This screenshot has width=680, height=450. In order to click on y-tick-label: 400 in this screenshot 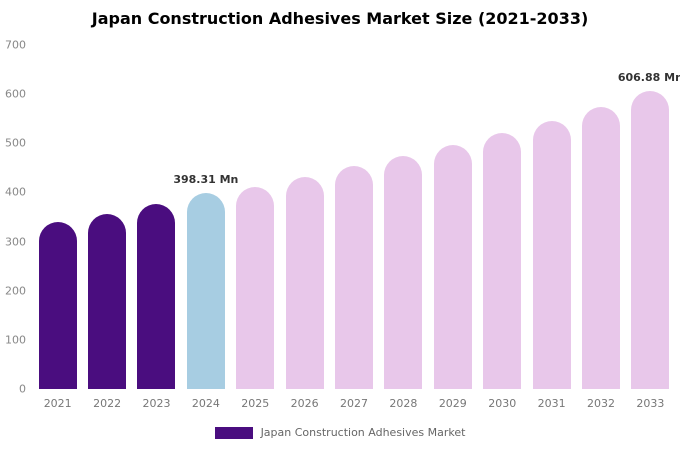, I will do `click(15, 192)`.